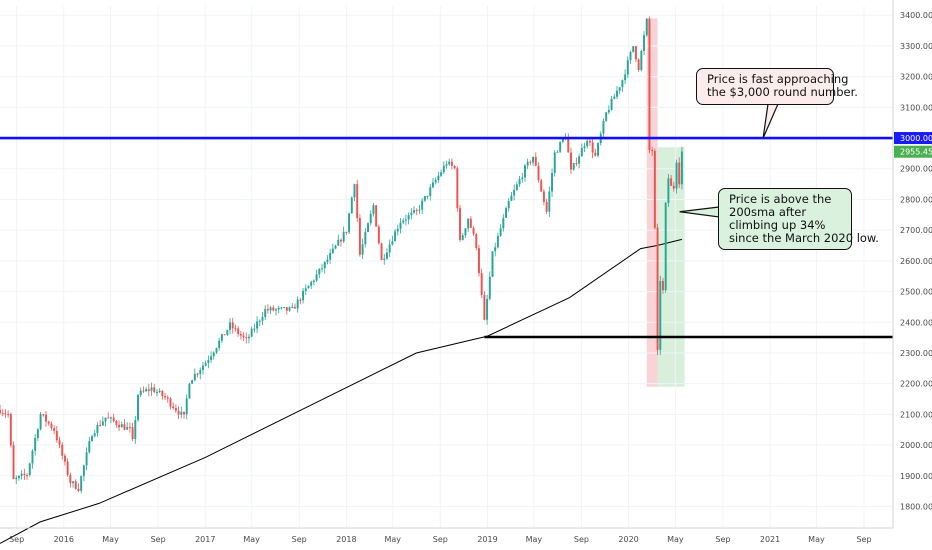 This screenshot has height=550, width=932. Describe the element at coordinates (205, 539) in the screenshot. I see `x-tick-label: 2017` at that location.